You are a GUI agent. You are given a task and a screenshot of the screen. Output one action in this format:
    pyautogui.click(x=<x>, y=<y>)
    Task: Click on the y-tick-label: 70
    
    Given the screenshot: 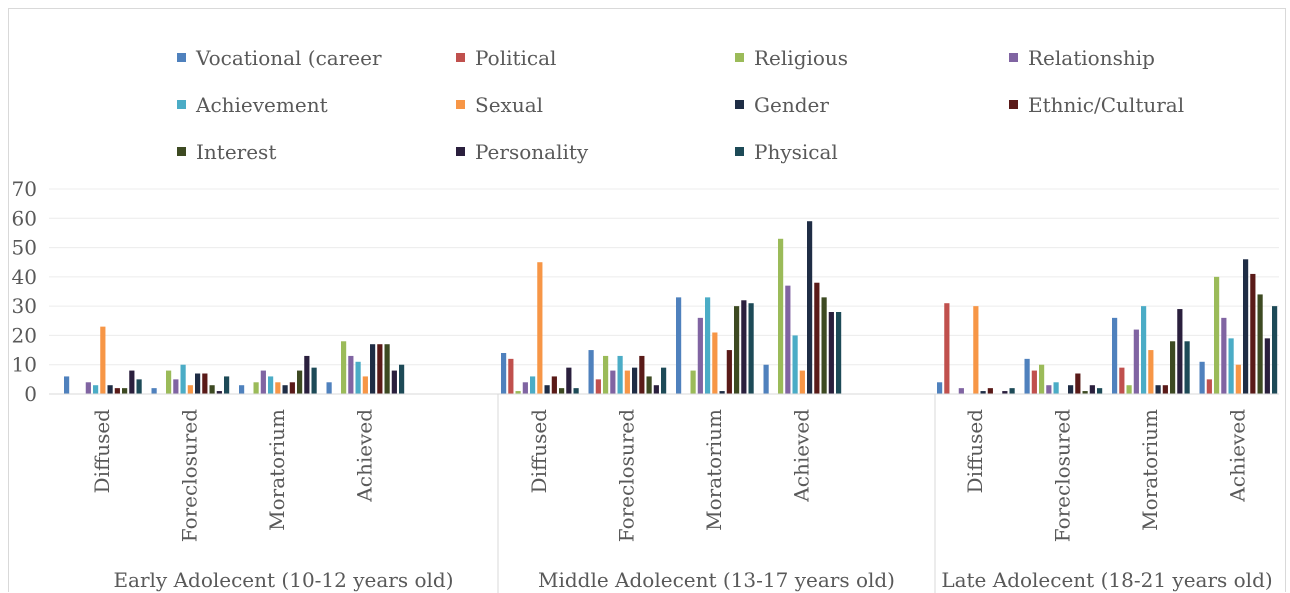 What is the action you would take?
    pyautogui.click(x=24, y=189)
    